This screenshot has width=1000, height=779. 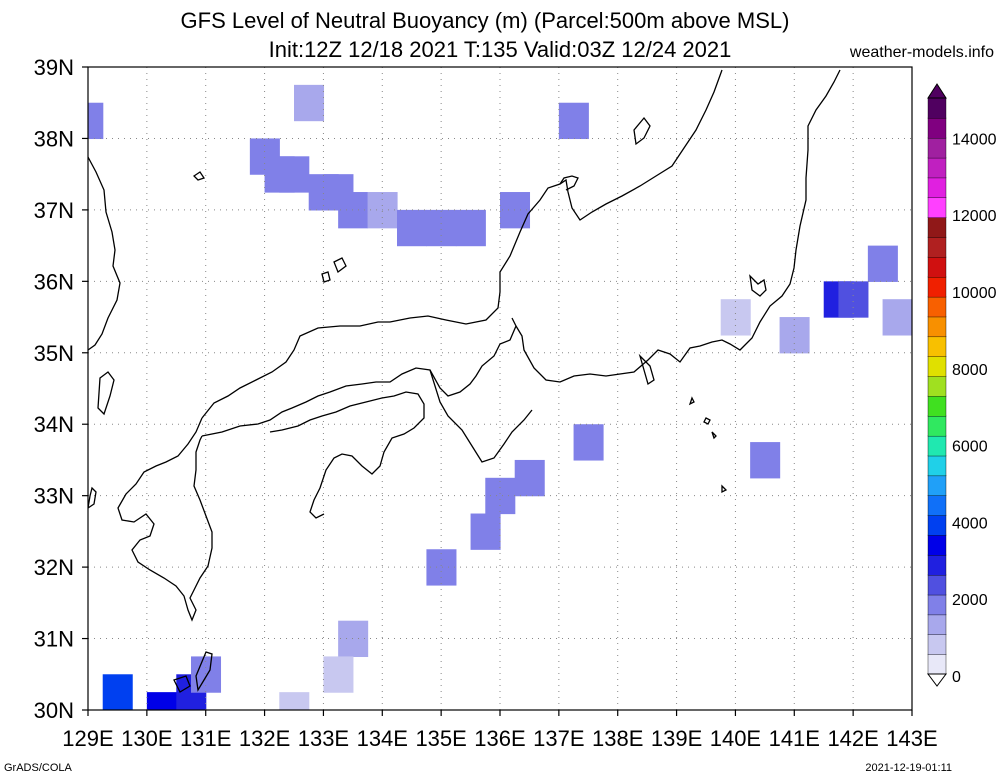 I want to click on lon-tick-label: 135E, so click(x=440, y=738).